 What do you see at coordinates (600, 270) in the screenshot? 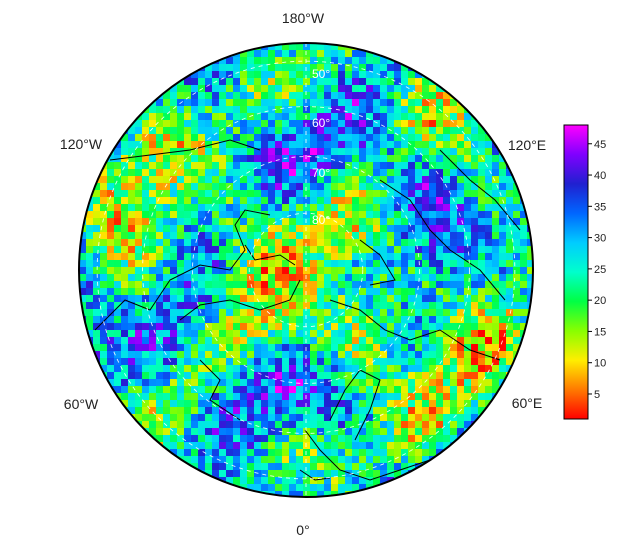
I see `colorbar-tick-label: 25` at bounding box center [600, 270].